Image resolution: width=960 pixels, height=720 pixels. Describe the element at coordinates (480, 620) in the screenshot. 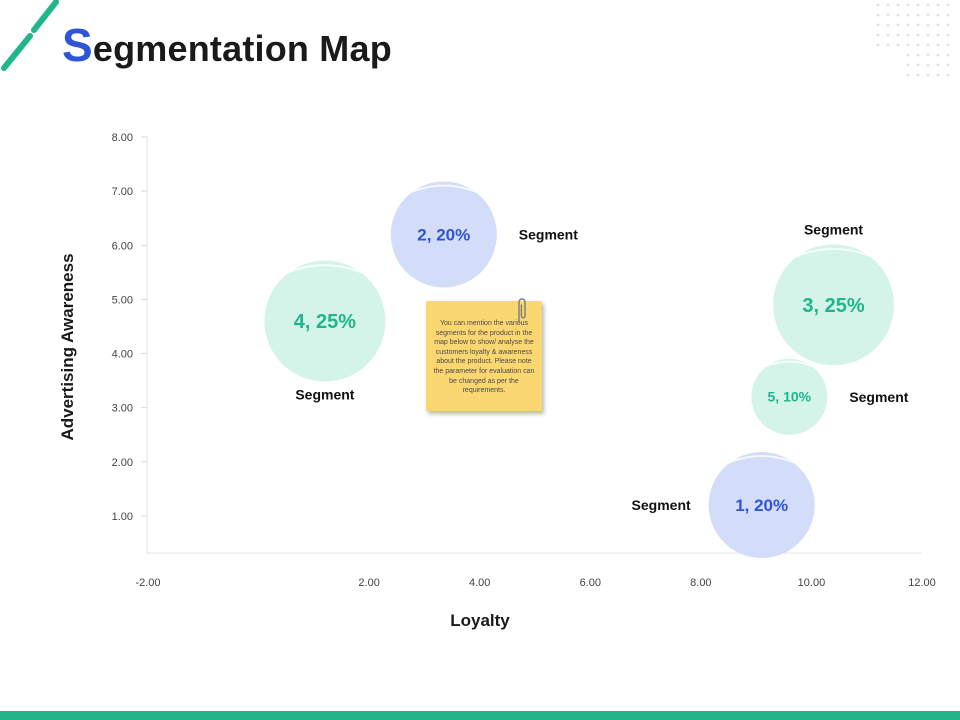

I see `x-axis-label: Loyalty` at that location.